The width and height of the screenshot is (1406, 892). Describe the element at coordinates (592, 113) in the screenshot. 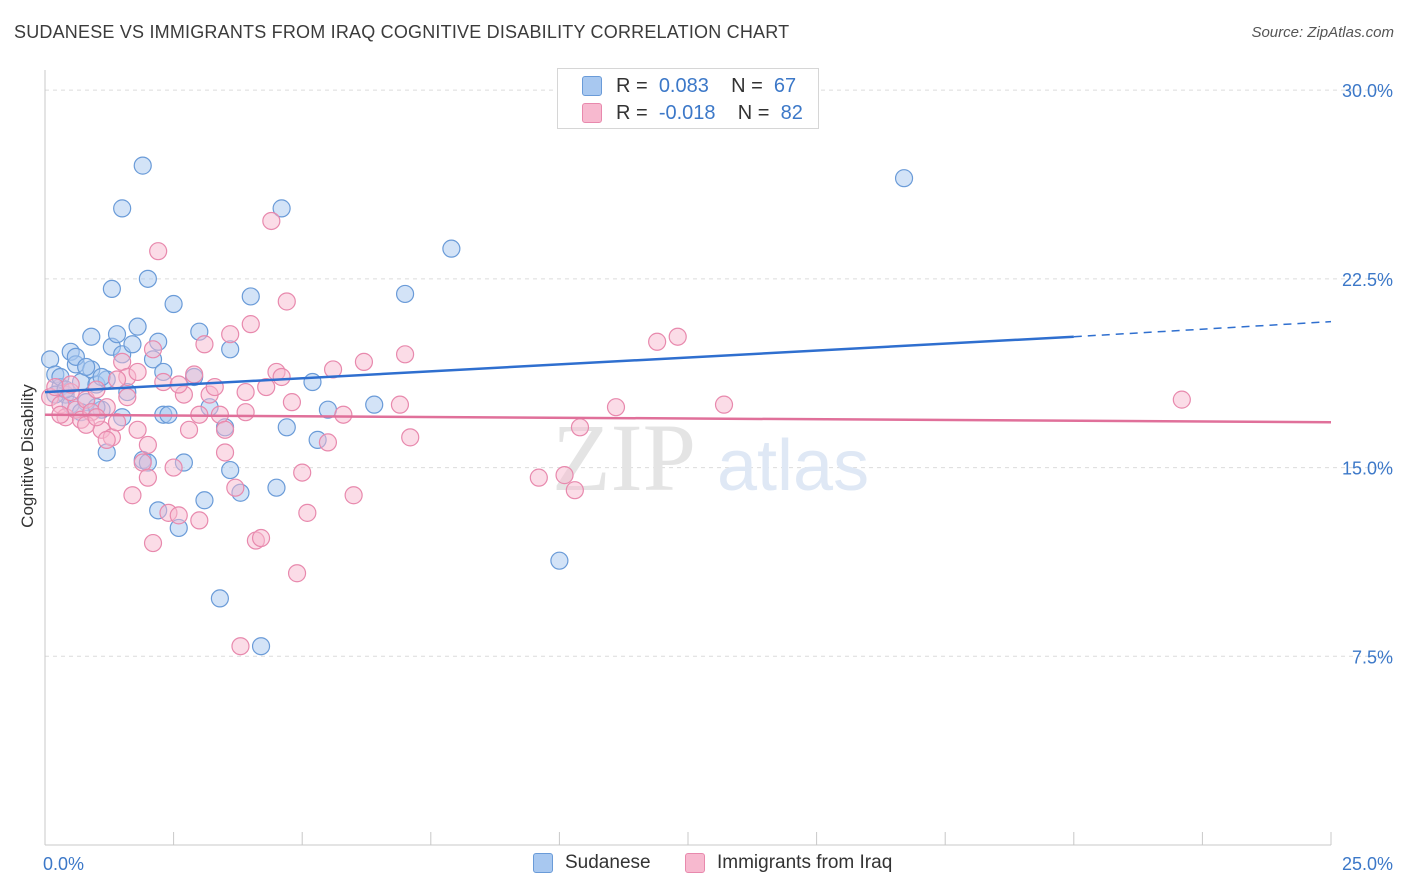

I see `legend-swatch-iraq` at that location.